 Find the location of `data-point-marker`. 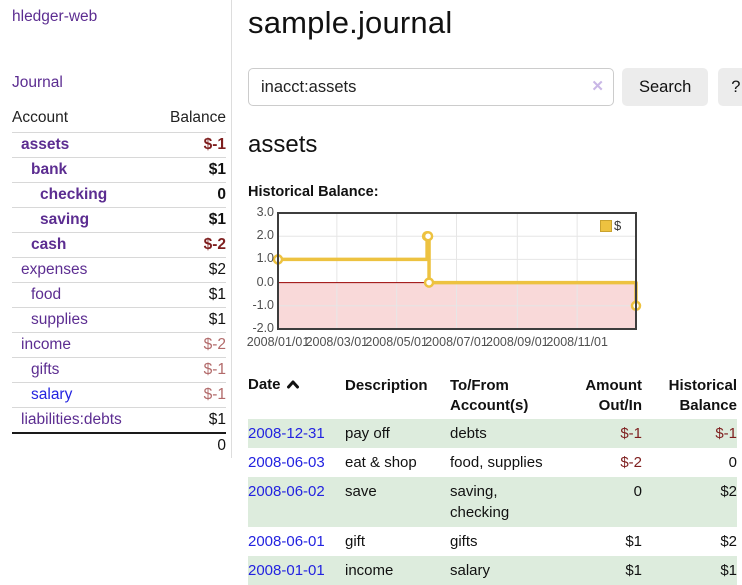

data-point-marker is located at coordinates (429, 282).